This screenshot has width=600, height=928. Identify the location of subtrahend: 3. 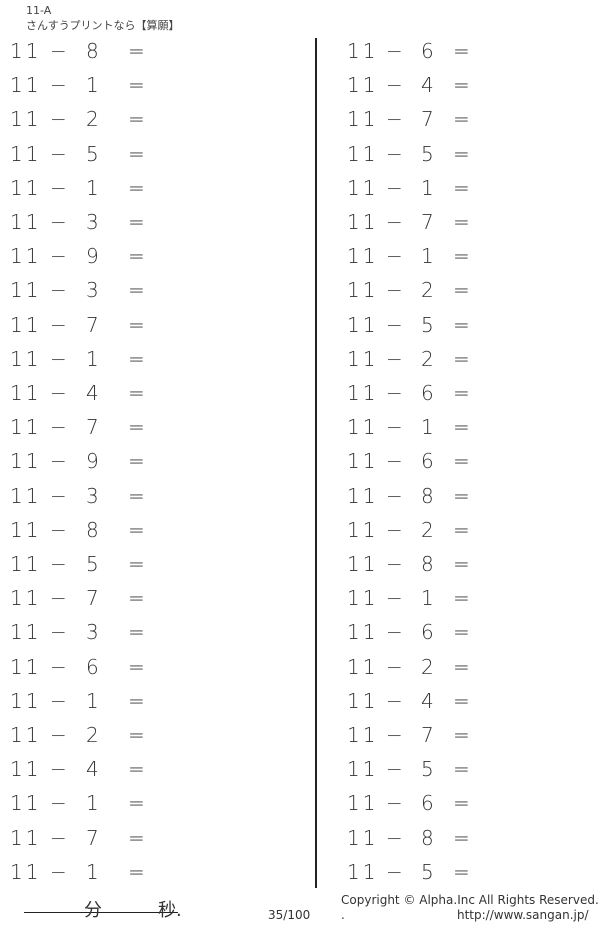
(92, 632).